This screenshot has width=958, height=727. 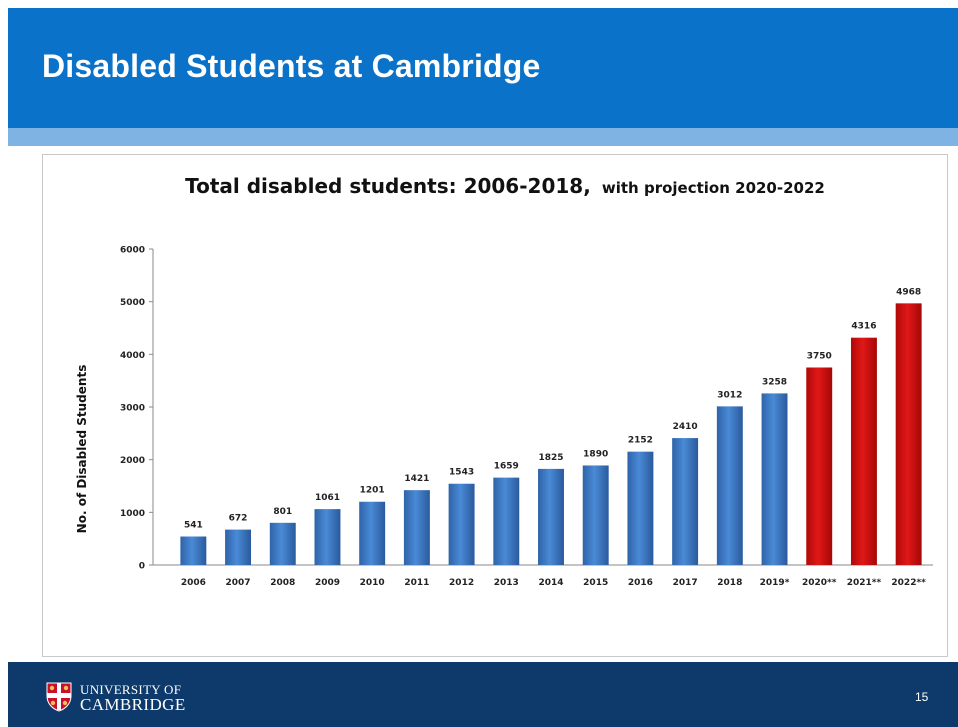 I want to click on x-tick-label: 2019*, so click(x=775, y=583).